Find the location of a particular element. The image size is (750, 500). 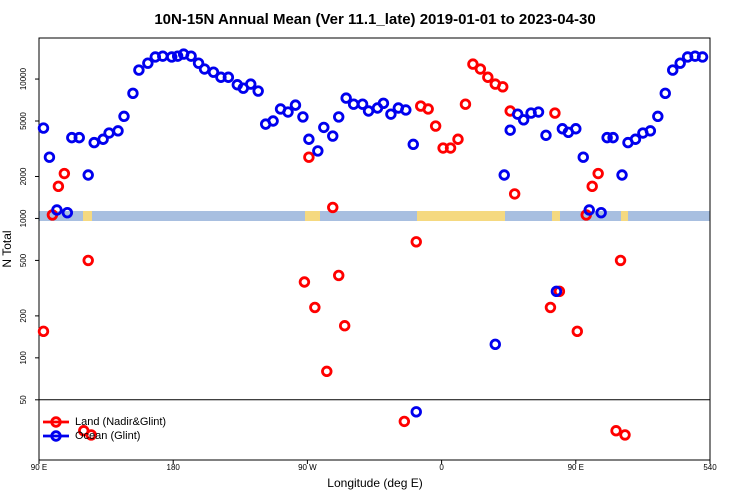

y-tick-label: 50 is located at coordinates (23, 399).